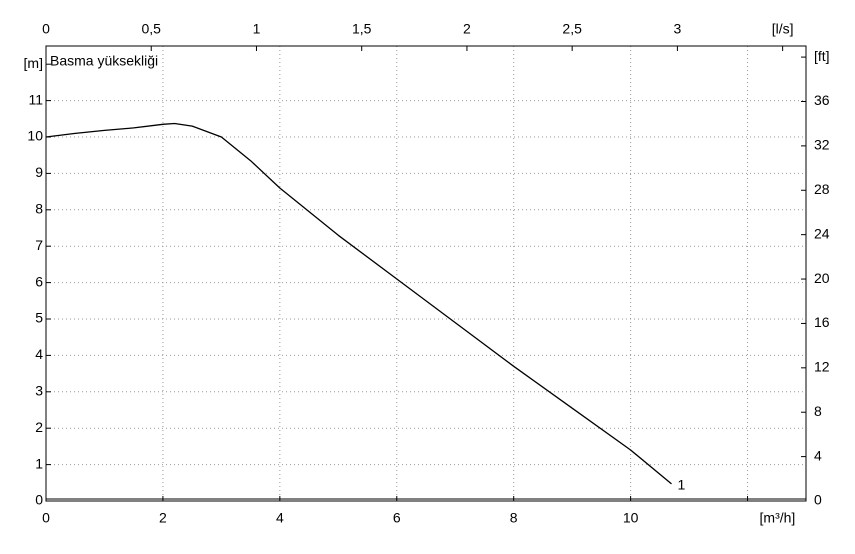 The image size is (855, 554). What do you see at coordinates (39, 281) in the screenshot?
I see `y-tick-label: 6` at bounding box center [39, 281].